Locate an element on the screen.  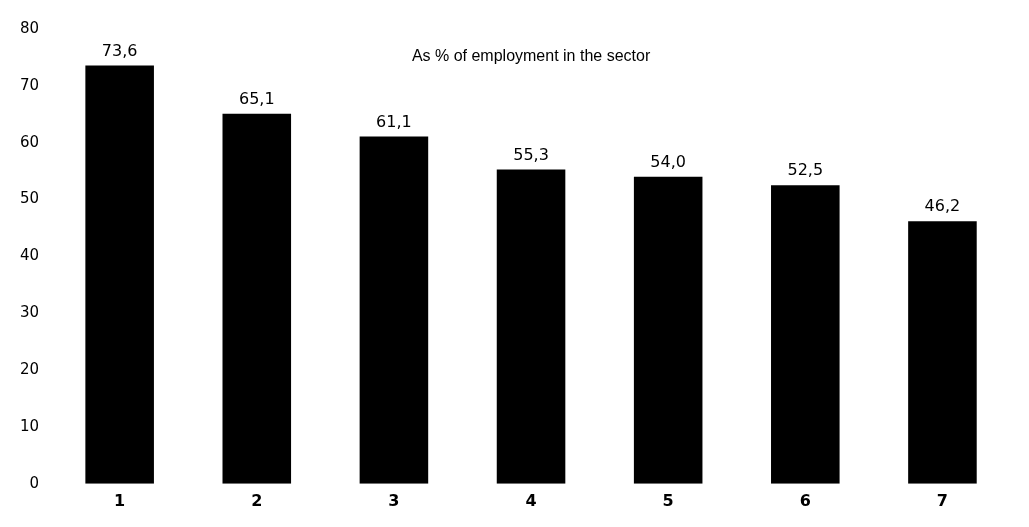
y-tick-label: 70 is located at coordinates (29, 84).